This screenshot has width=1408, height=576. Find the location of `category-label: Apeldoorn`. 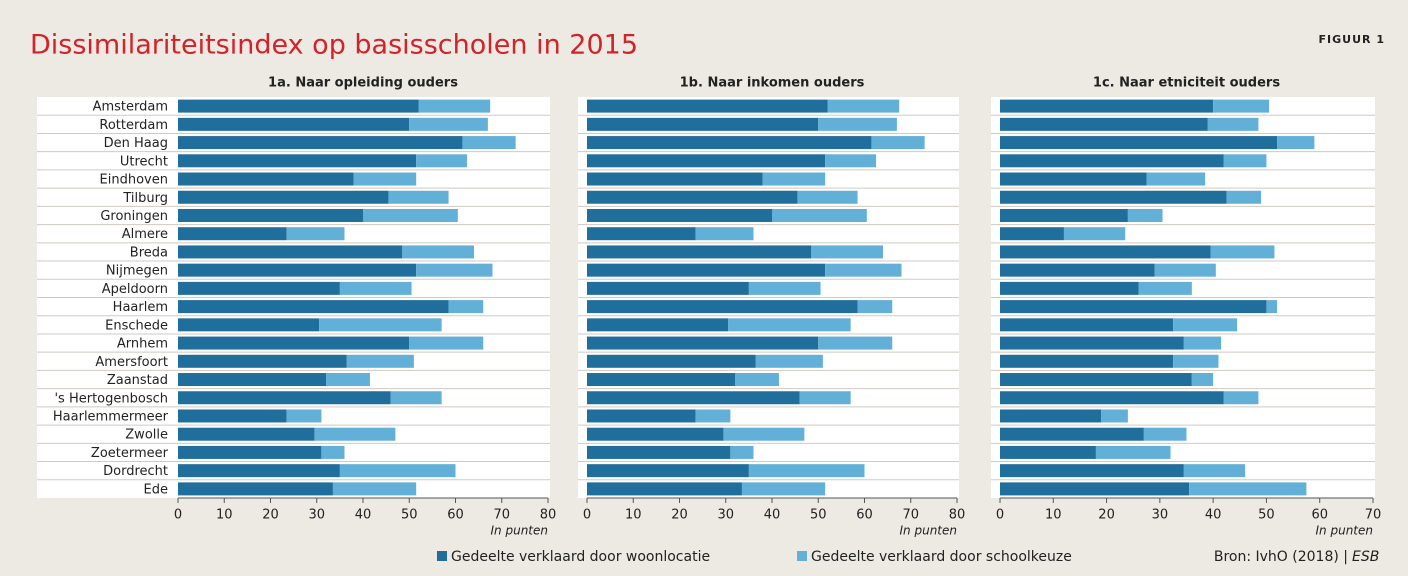

category-label: Apeldoorn is located at coordinates (135, 289).